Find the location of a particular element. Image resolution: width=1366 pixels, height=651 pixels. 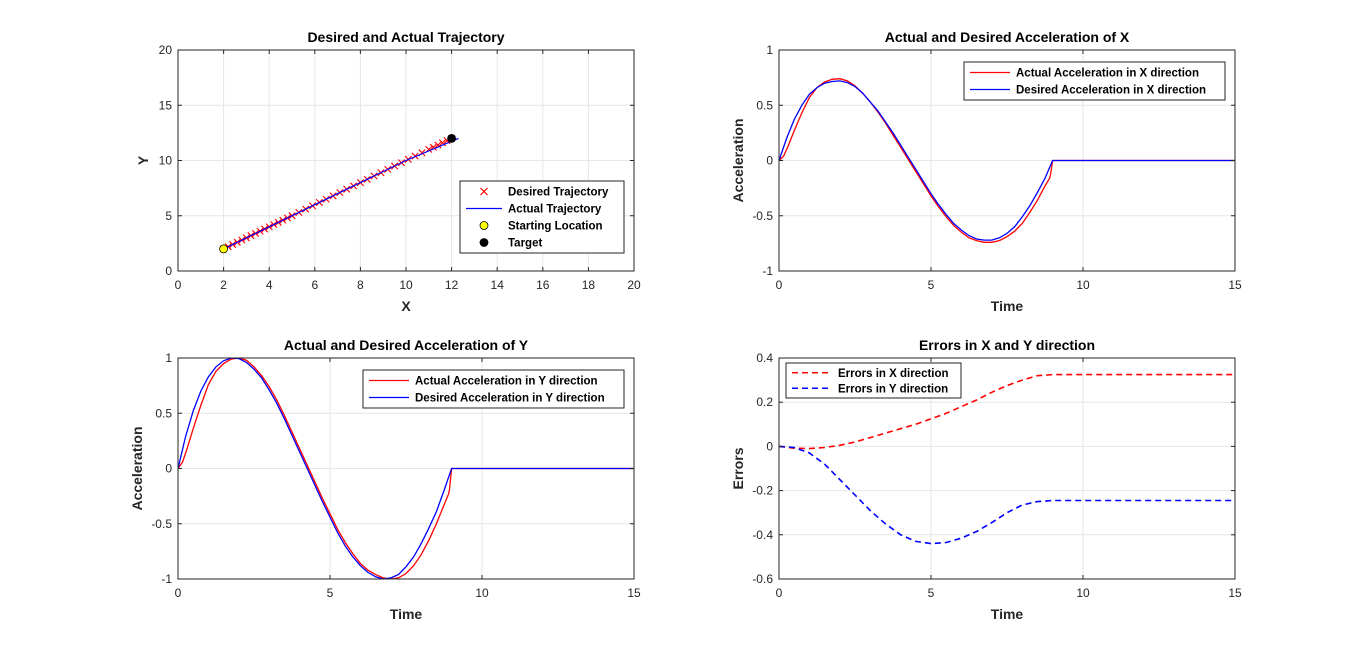

y-tick-label: 0.4 is located at coordinates (764, 358).